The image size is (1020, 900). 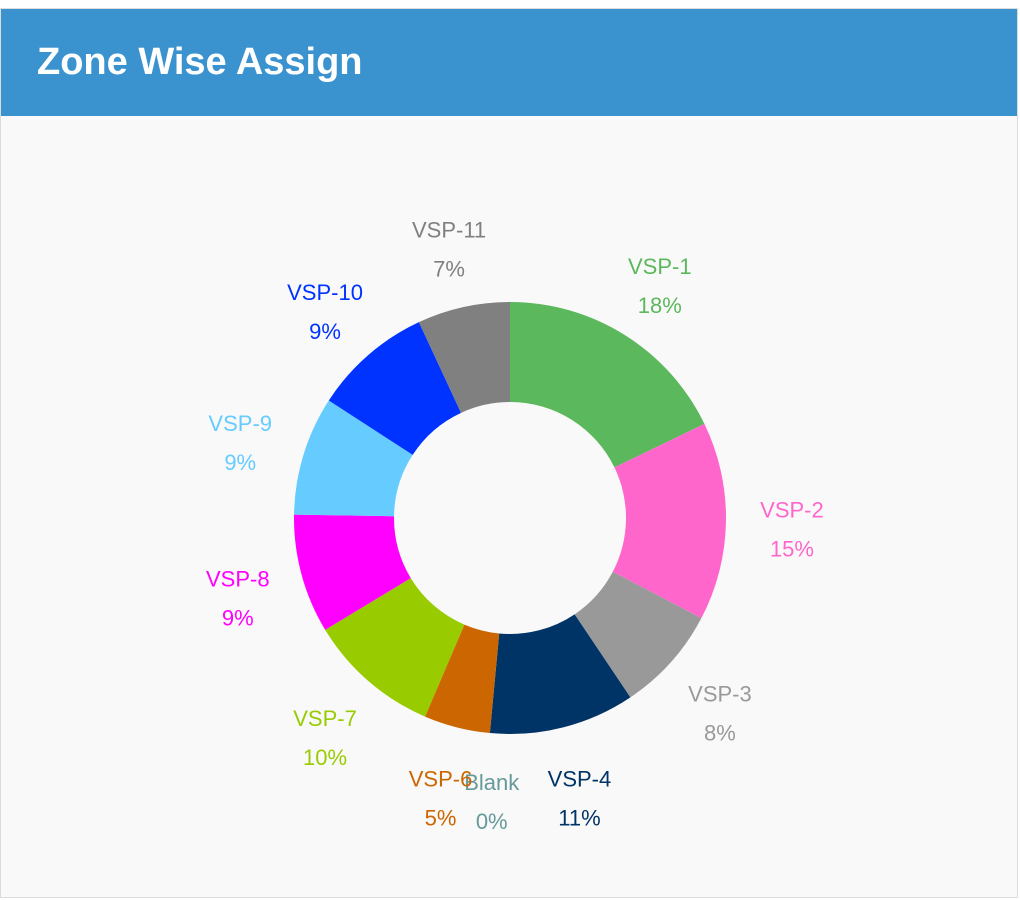 What do you see at coordinates (240, 423) in the screenshot?
I see `slice-label-vsp-9: VSP-9` at bounding box center [240, 423].